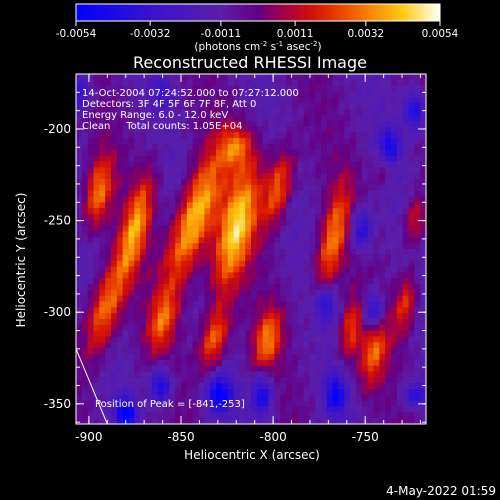  Describe the element at coordinates (57, 312) in the screenshot. I see `y-tick-label: -300` at that location.